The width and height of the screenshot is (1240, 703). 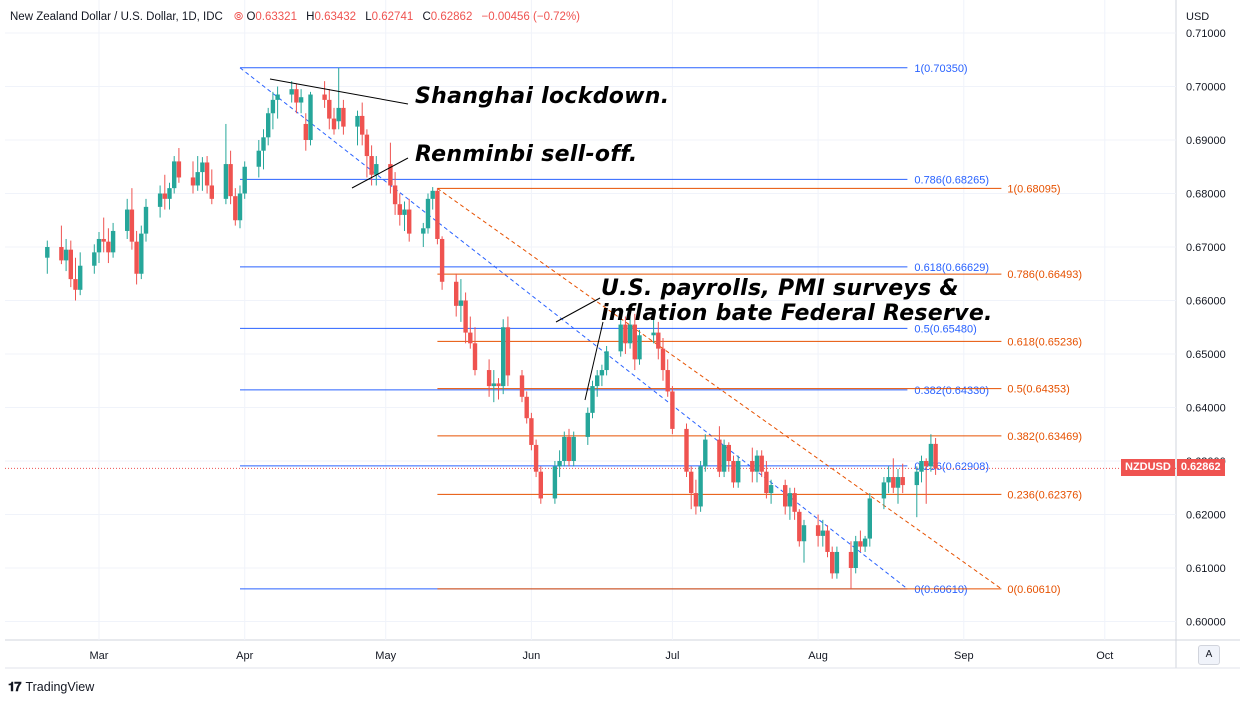 What do you see at coordinates (940, 590) in the screenshot?
I see `fib-blue-level-label: 0(0.60610)` at bounding box center [940, 590].